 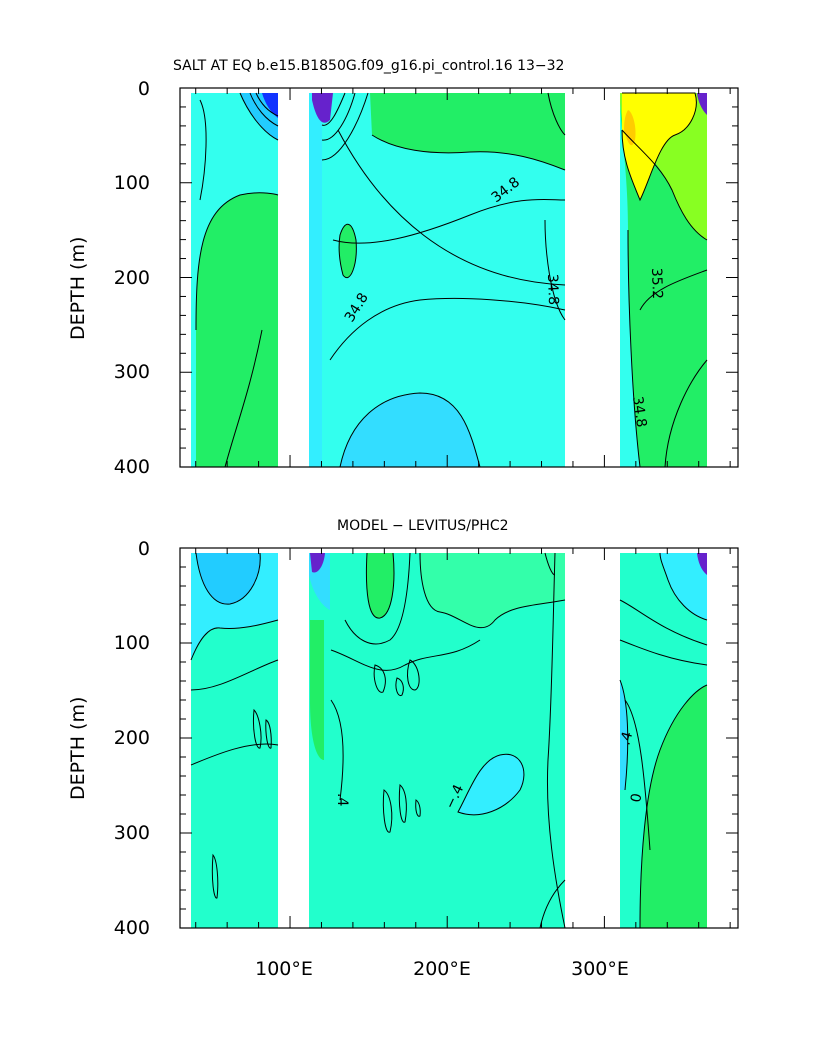 I want to click on bottom-panel-title: MODEL − LEVITUS/PHC2, so click(x=423, y=526).